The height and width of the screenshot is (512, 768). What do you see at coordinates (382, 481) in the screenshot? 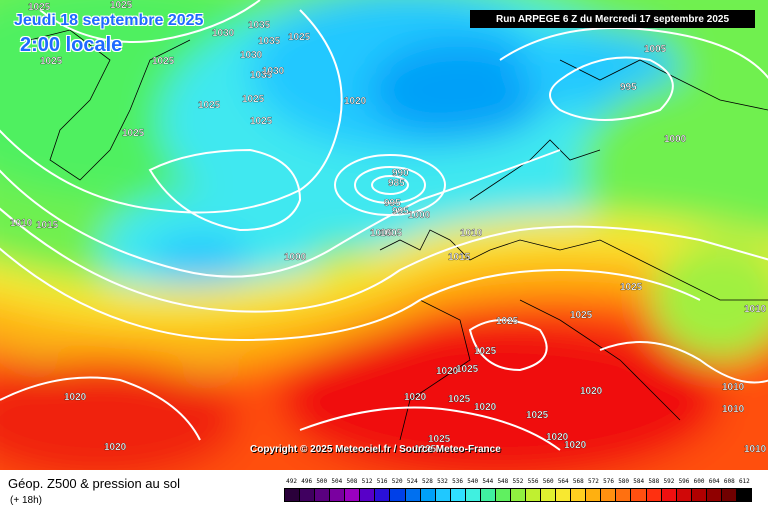
I see `scale-label: 516` at bounding box center [382, 481].